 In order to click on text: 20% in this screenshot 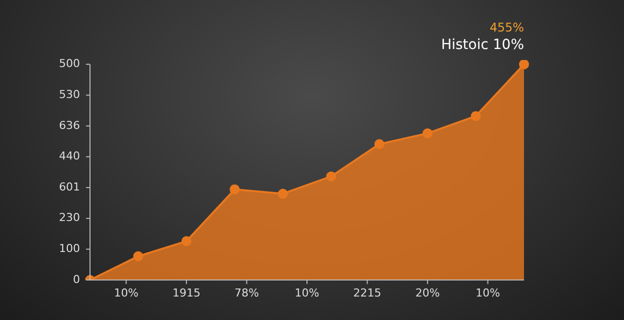, I will do `click(427, 293)`.